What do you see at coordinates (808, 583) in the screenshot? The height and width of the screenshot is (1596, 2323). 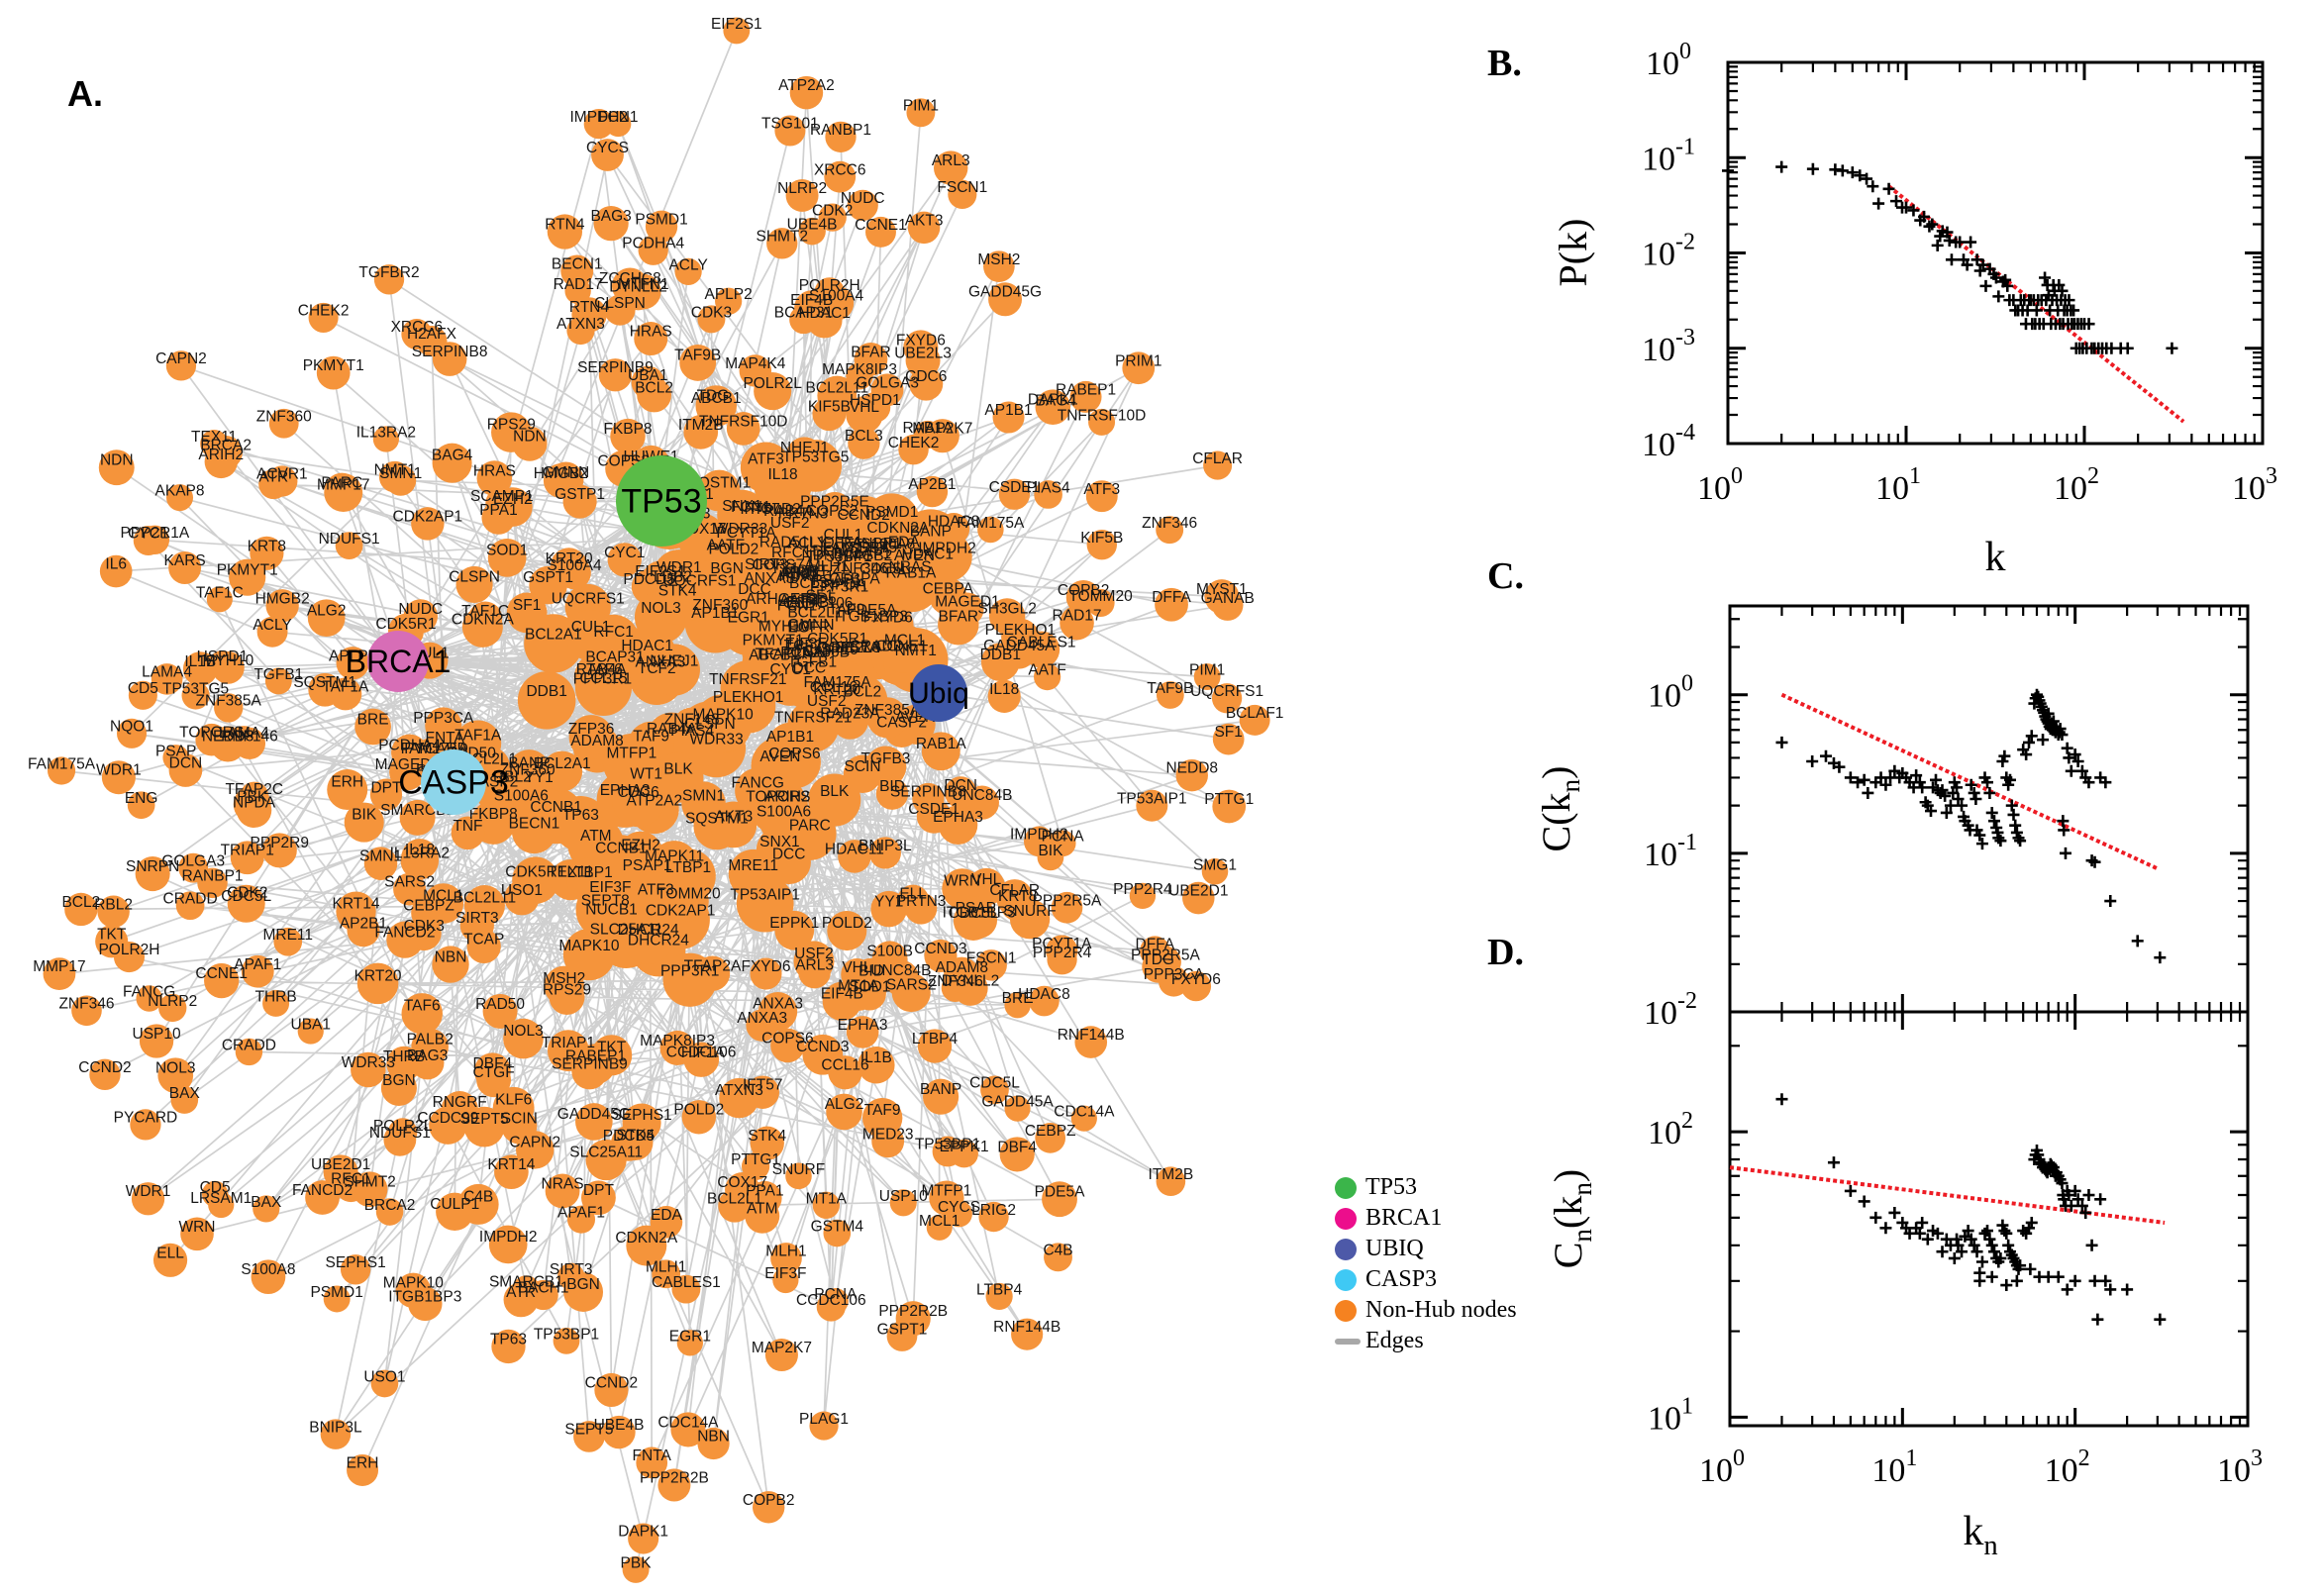 I see `network-node-label: BCL3` at bounding box center [808, 583].